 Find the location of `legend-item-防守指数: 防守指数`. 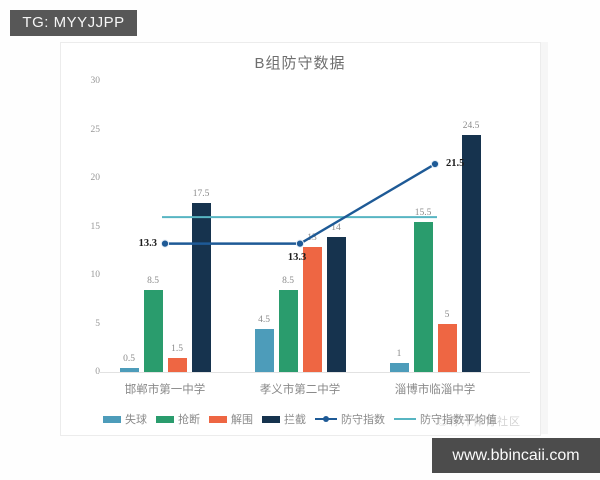

legend-item-防守指数: 防守指数 is located at coordinates (350, 419).